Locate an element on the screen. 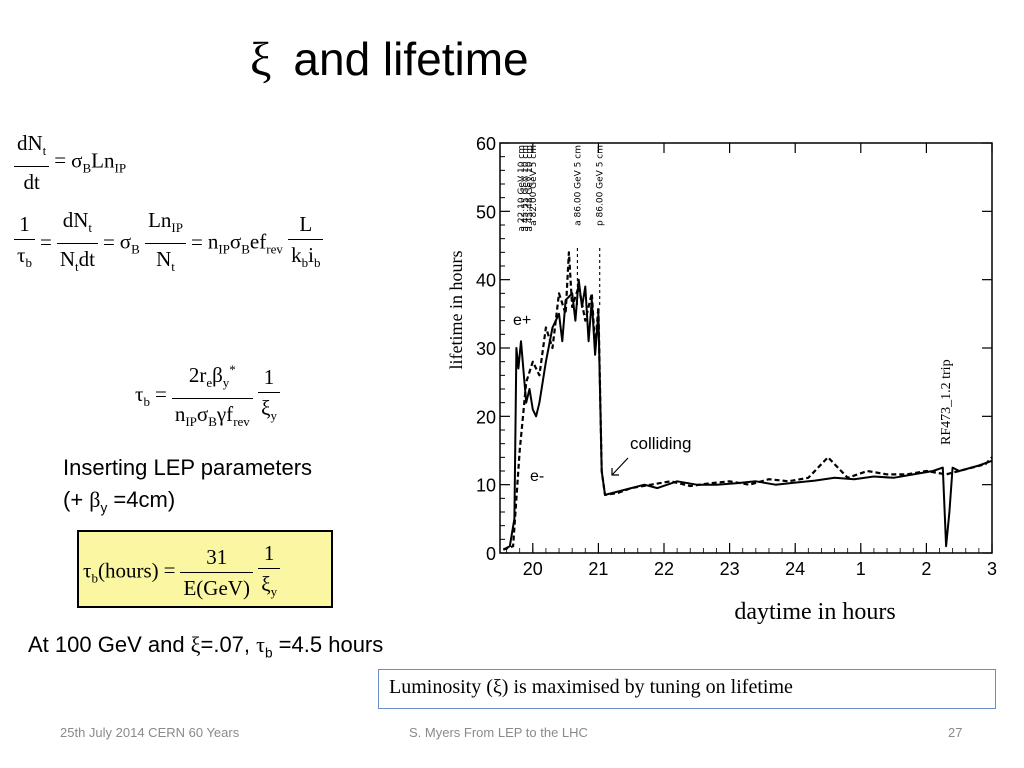  annotation-rf-trip: RF473_1.2 trip is located at coordinates (946, 402).